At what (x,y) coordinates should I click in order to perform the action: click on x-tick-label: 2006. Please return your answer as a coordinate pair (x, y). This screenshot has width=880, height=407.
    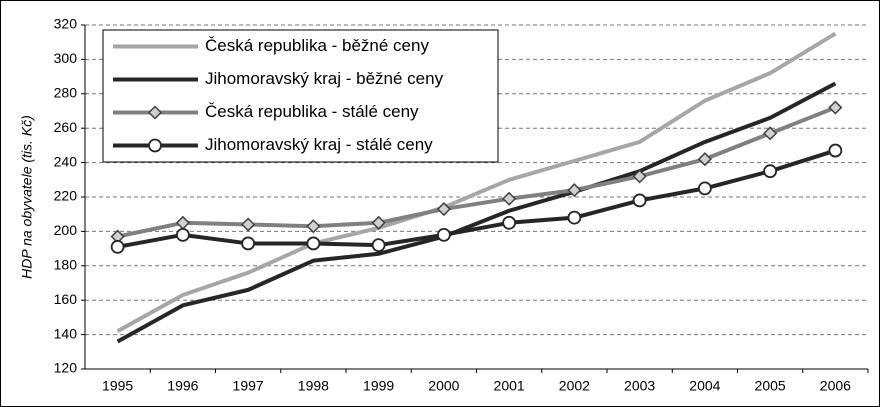
    Looking at the image, I should click on (835, 386).